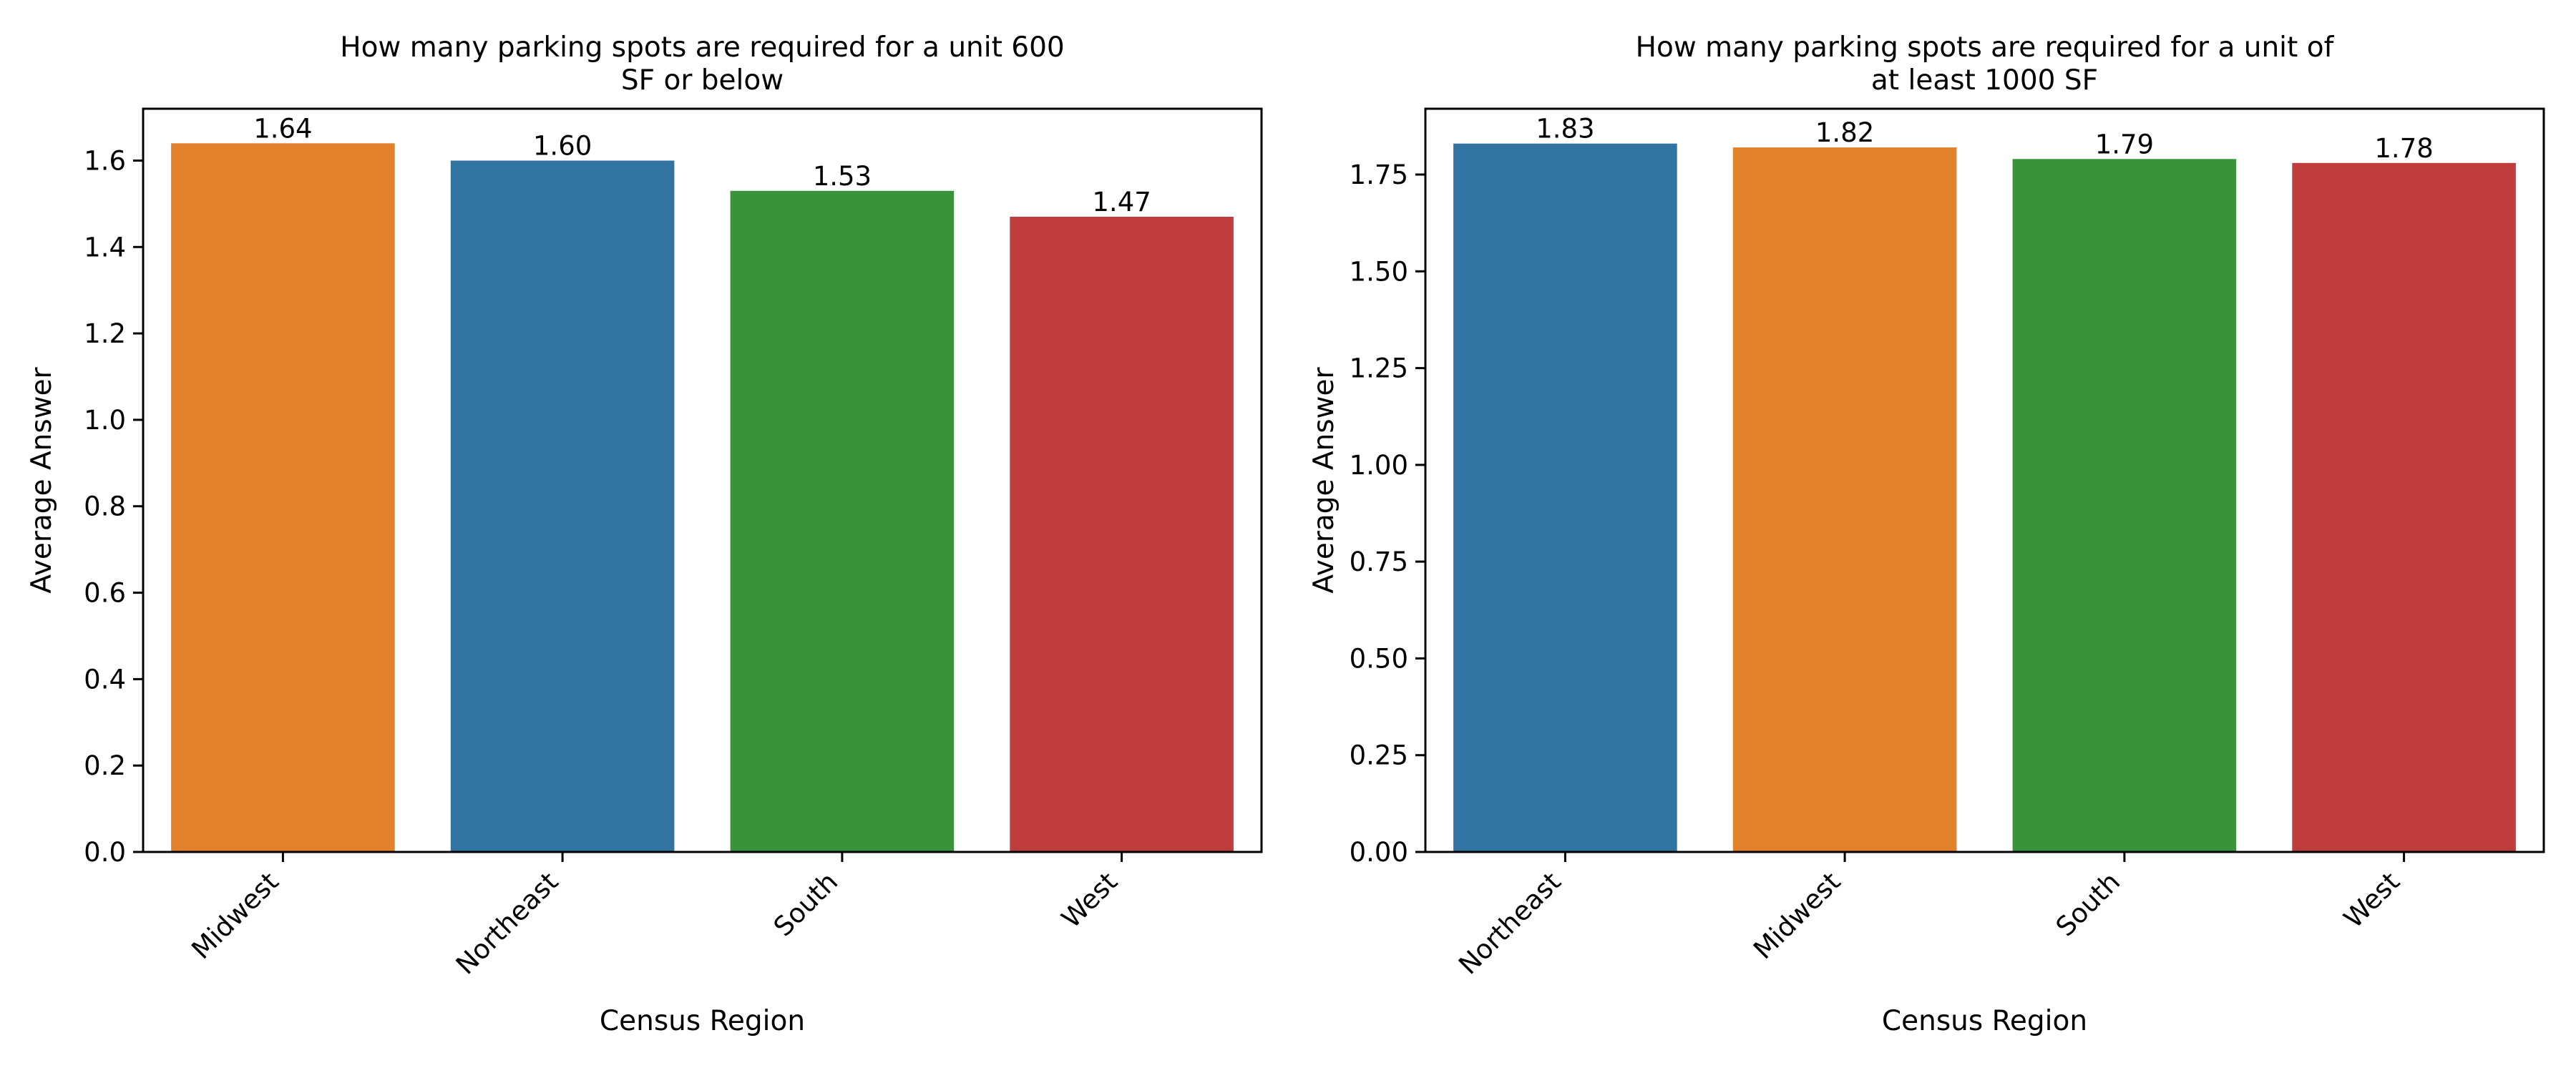 This screenshot has width=2576, height=1073. Describe the element at coordinates (105, 679) in the screenshot. I see `y-tick-label: 0.4` at that location.